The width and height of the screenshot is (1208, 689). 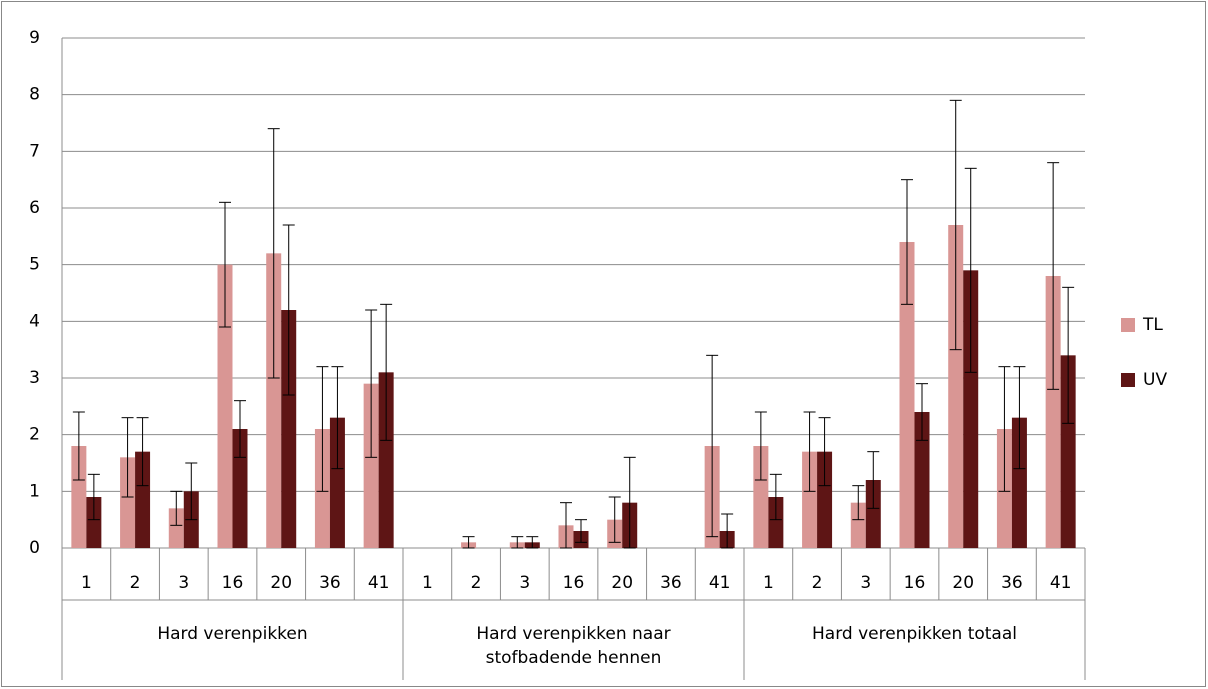 What do you see at coordinates (1152, 325) in the screenshot?
I see `legend-label: TL` at bounding box center [1152, 325].